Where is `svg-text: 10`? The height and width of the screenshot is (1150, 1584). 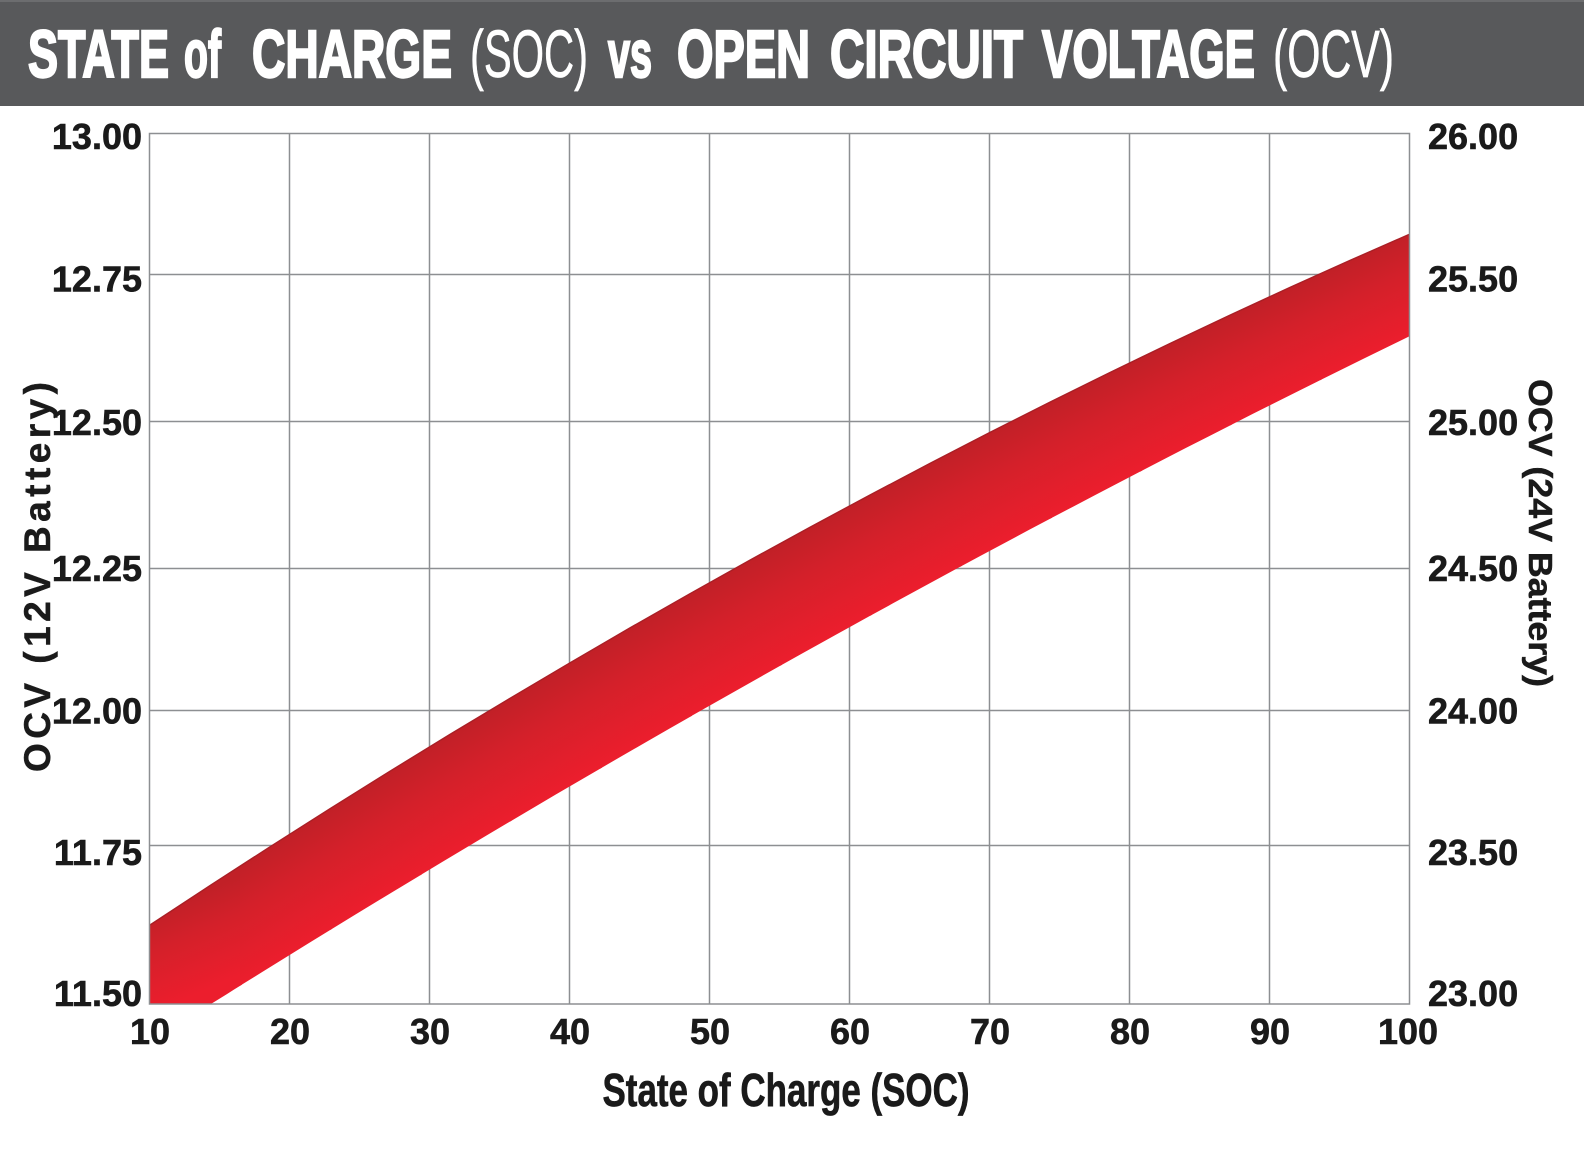 svg-text: 10 is located at coordinates (150, 1031).